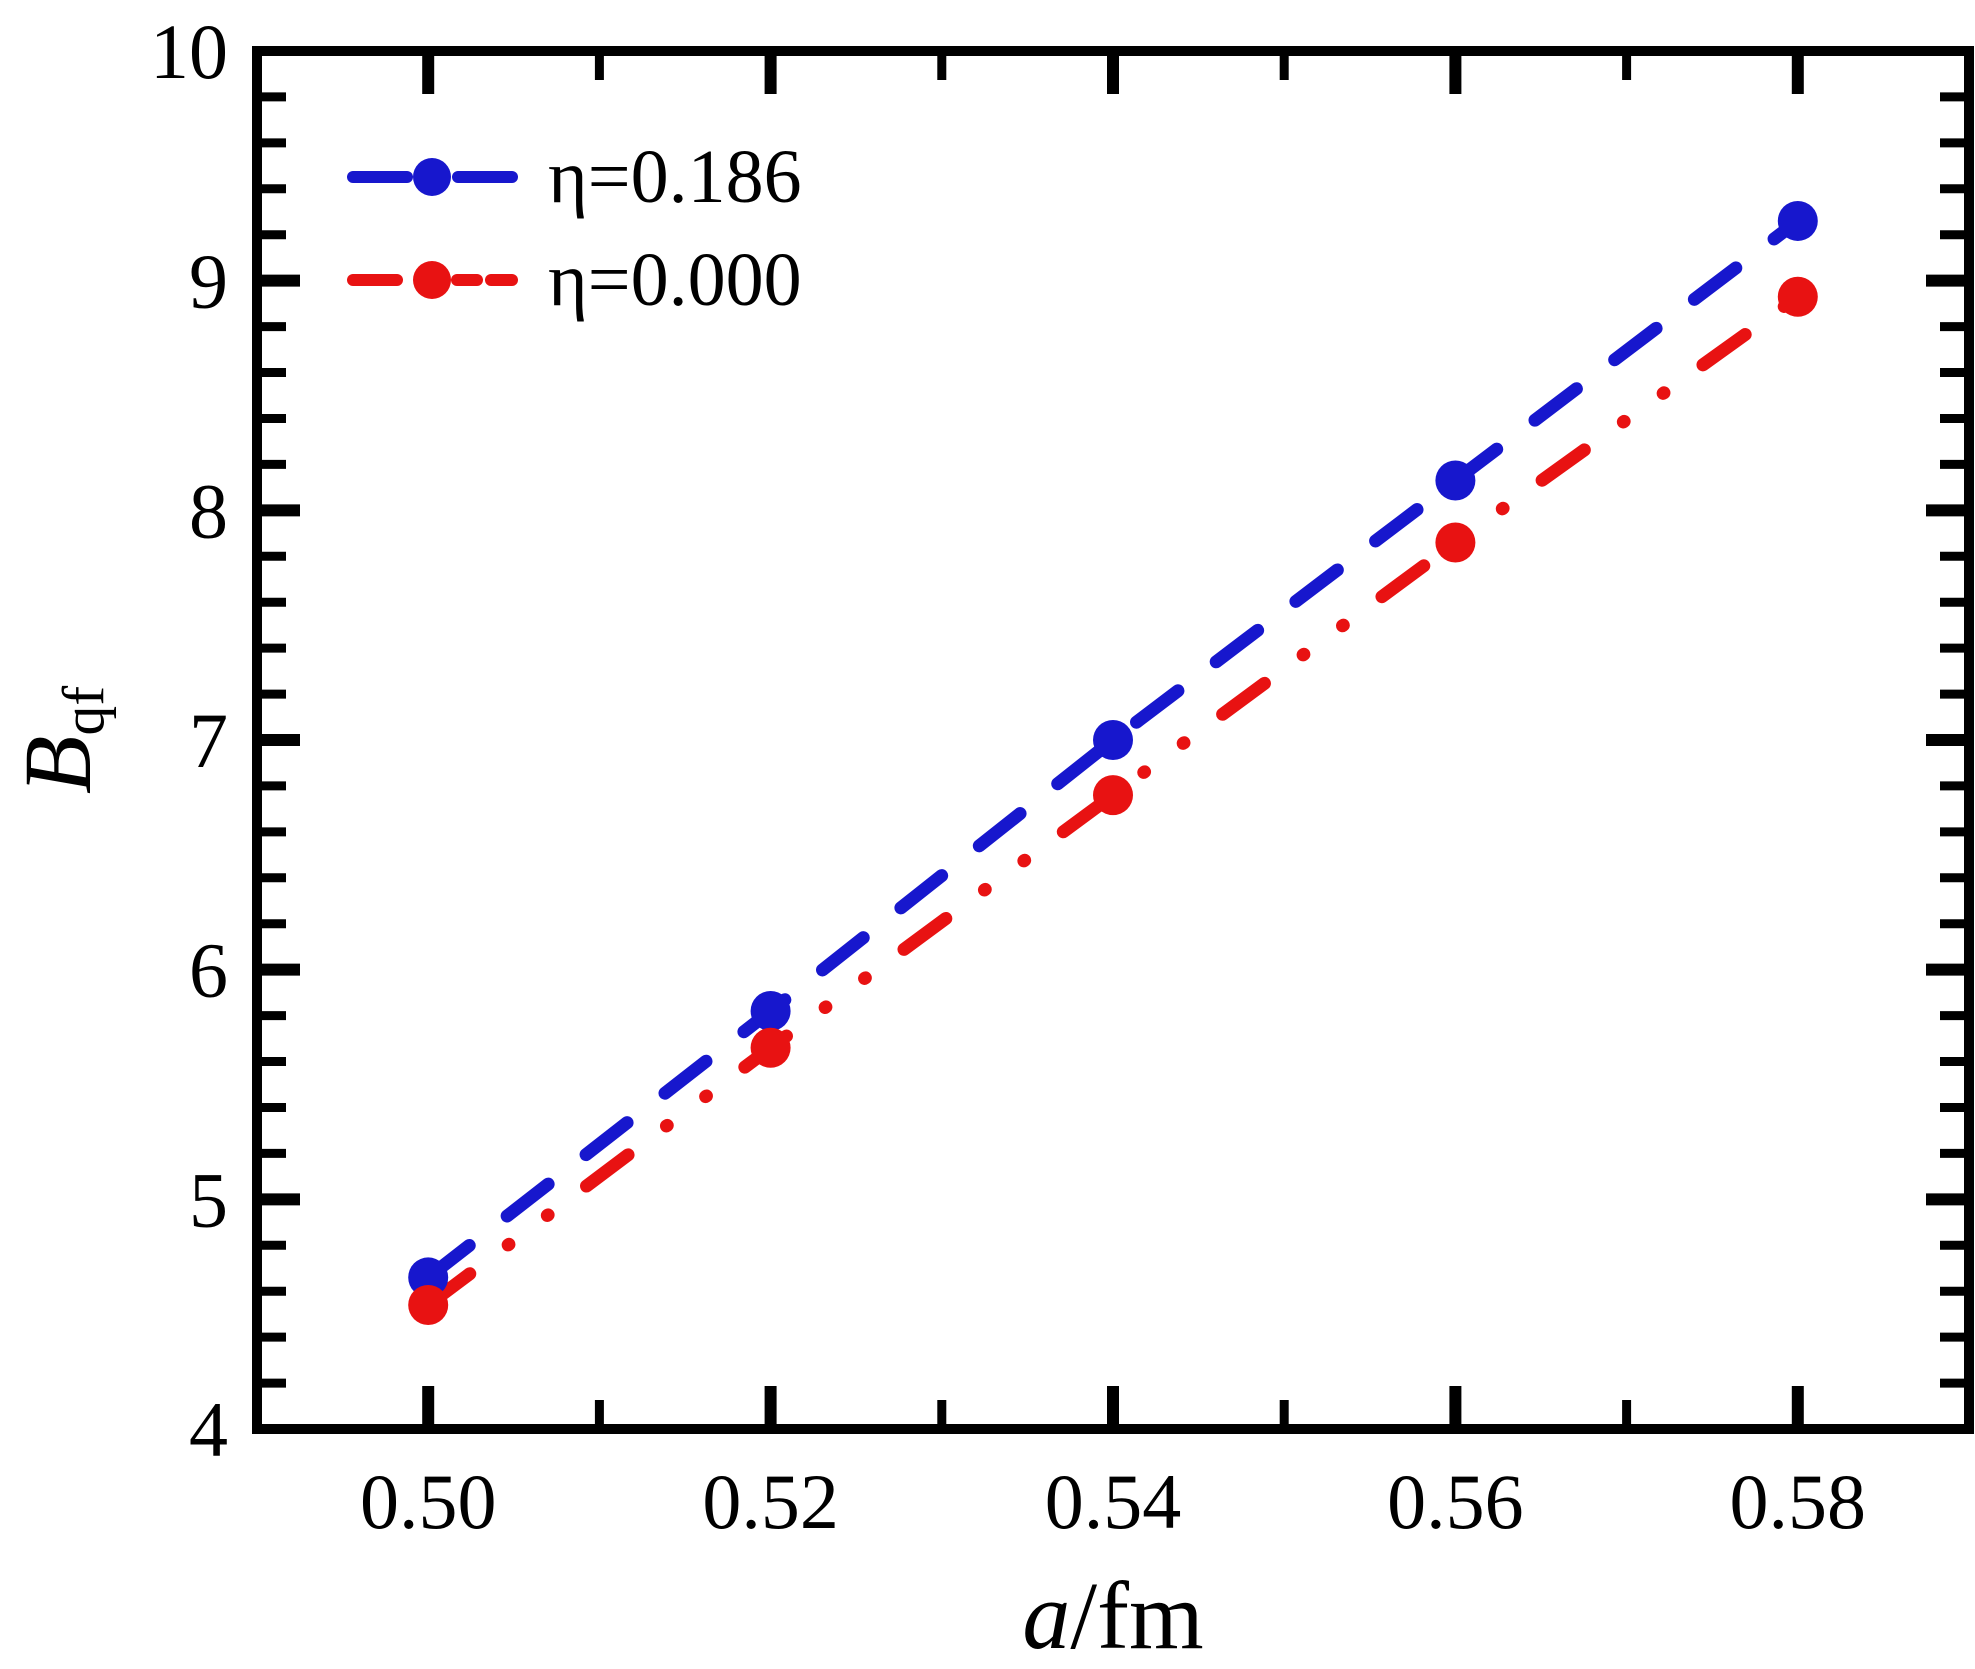 This screenshot has width=1975, height=1669. Describe the element at coordinates (58, 765) in the screenshot. I see `y-axis-variable: B` at that location.